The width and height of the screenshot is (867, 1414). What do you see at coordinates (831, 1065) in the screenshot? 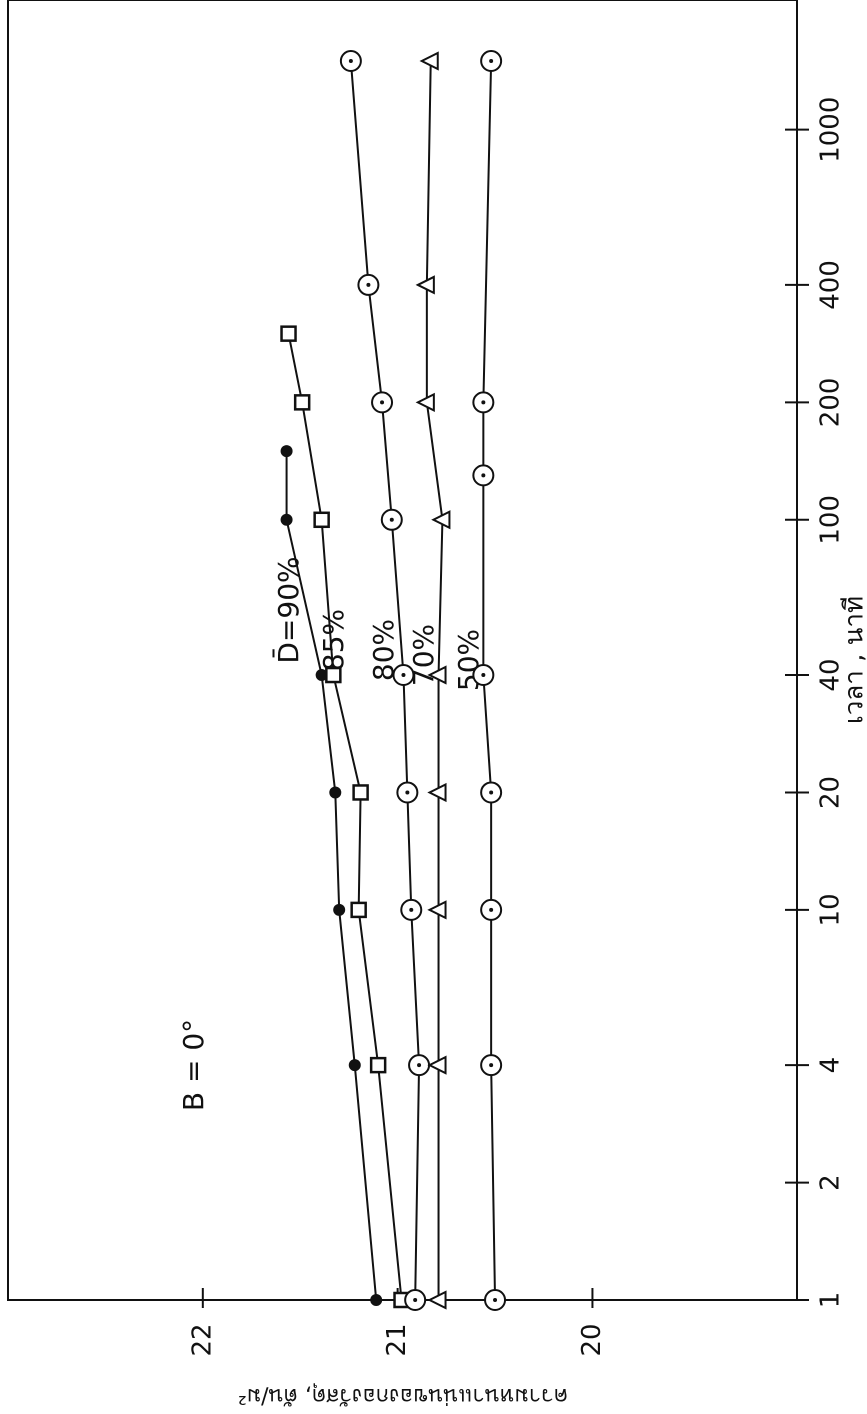
I see `x-tick-label: 4` at bounding box center [831, 1065].